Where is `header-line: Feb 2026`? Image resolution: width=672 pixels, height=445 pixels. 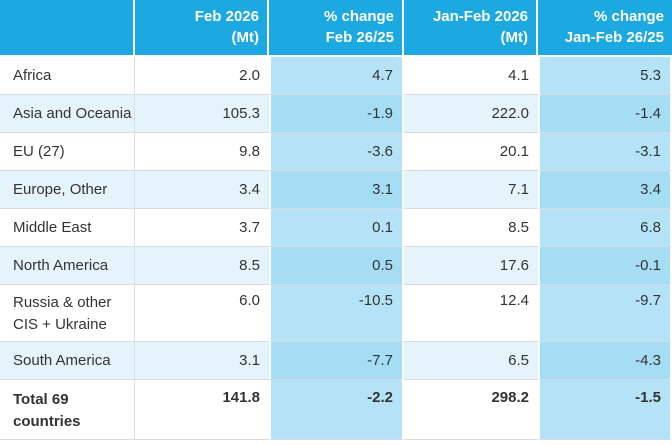
header-line: Feb 2026 is located at coordinates (226, 16).